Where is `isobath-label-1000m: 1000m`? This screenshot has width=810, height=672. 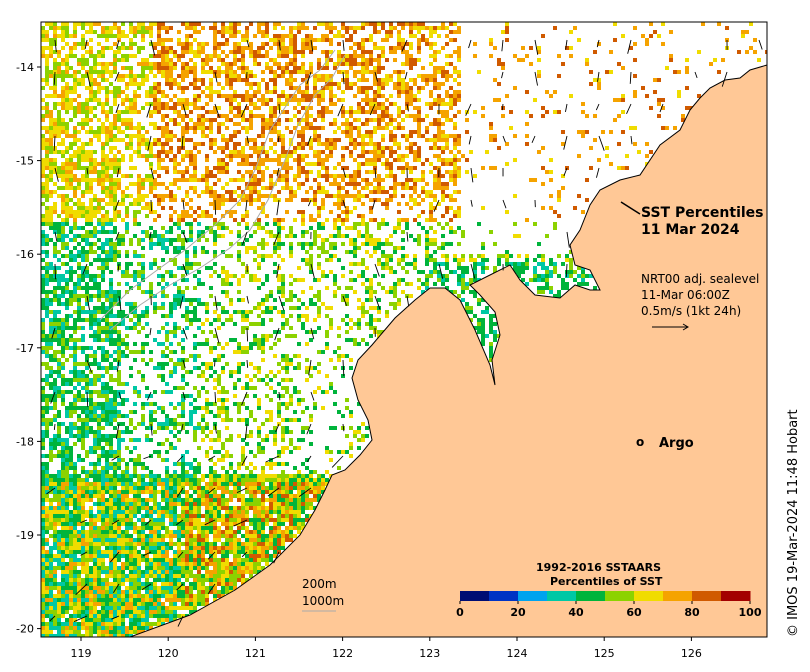 isobath-label-1000m: 1000m is located at coordinates (323, 601).